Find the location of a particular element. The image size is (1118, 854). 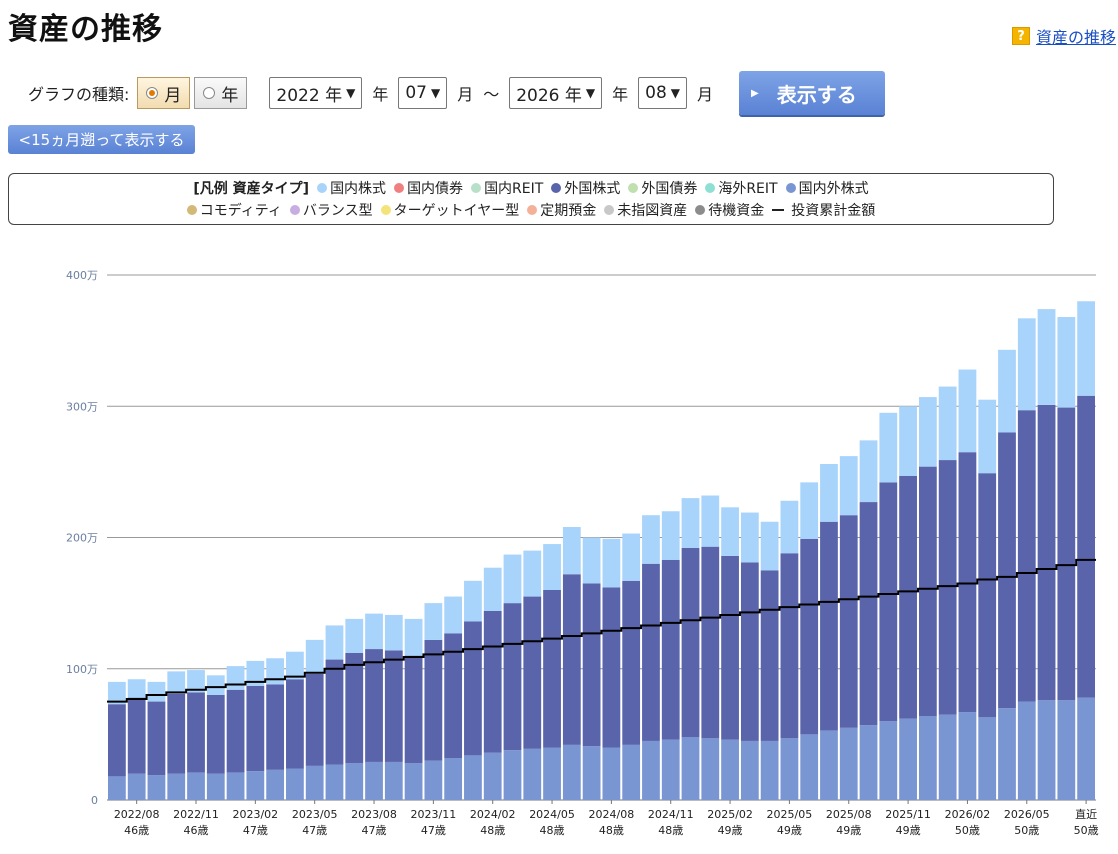

legend-item-a0: 国内株式 is located at coordinates (351, 188).